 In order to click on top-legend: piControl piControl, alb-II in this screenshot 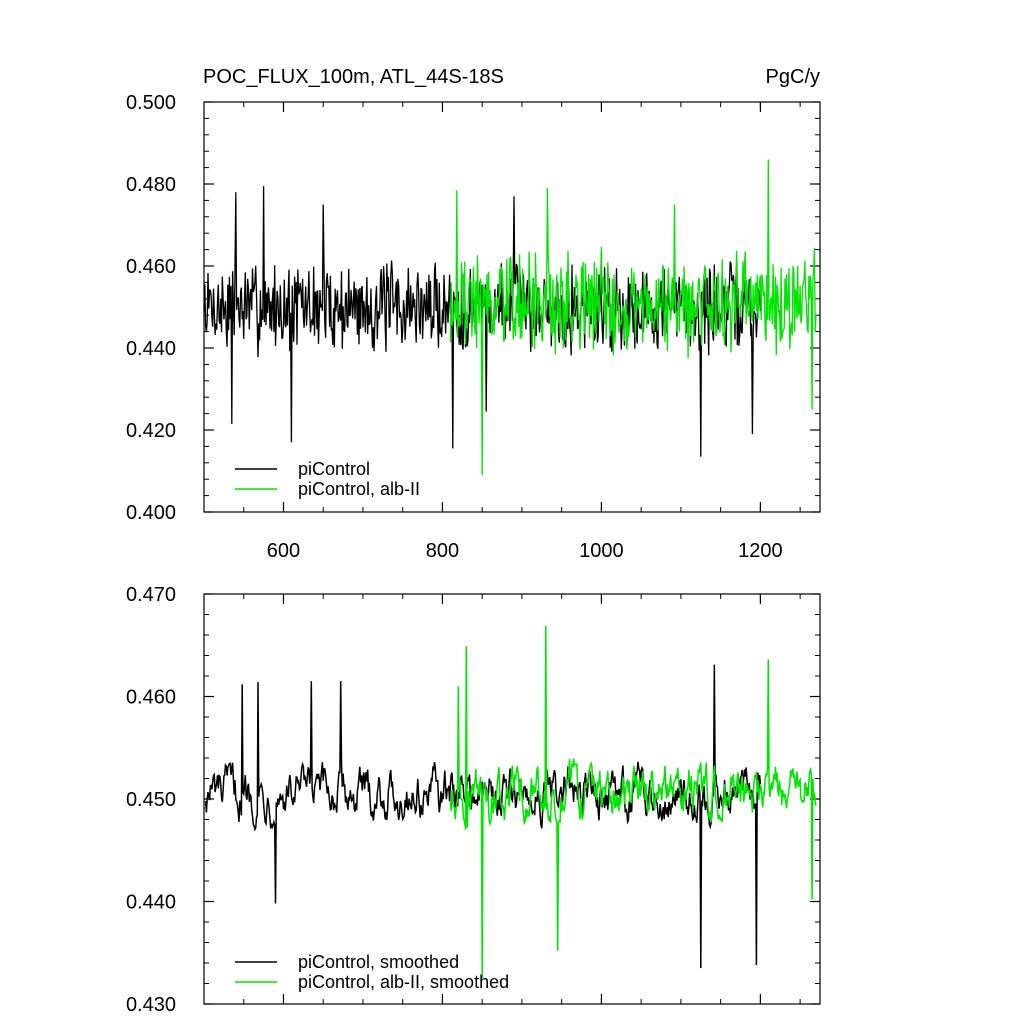, I will do `click(327, 479)`.